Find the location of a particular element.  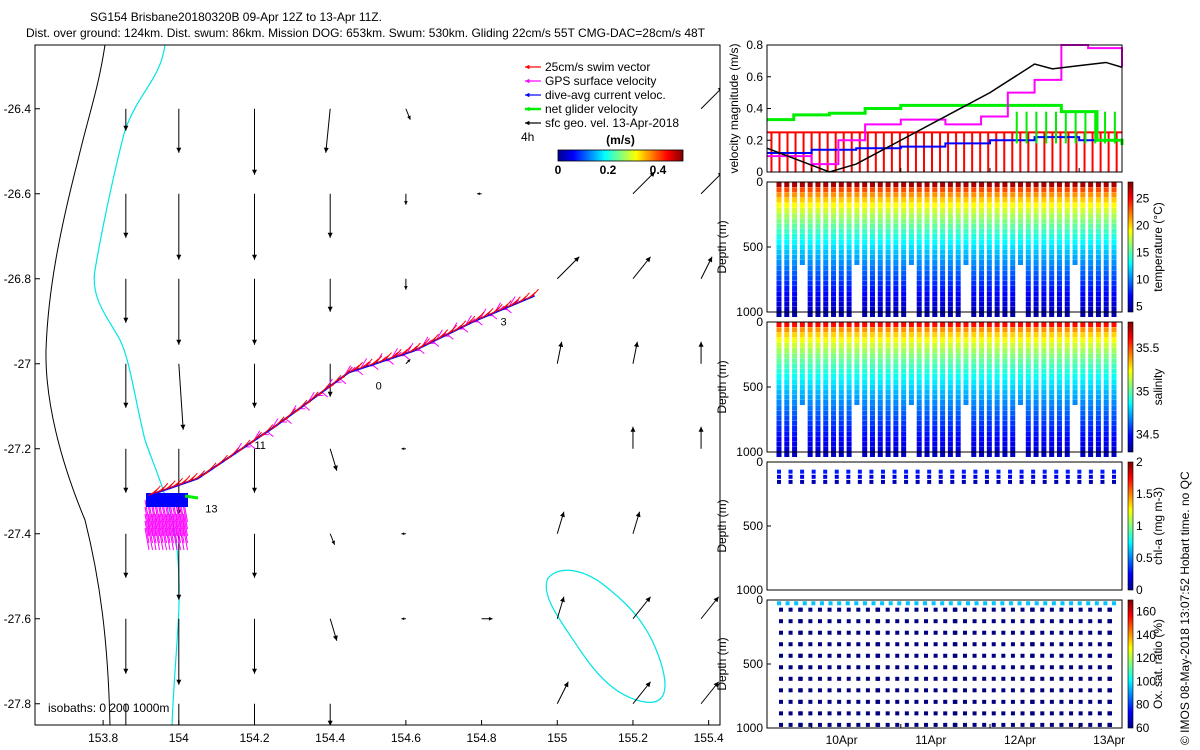

velocity-series-line is located at coordinates (945, 145).